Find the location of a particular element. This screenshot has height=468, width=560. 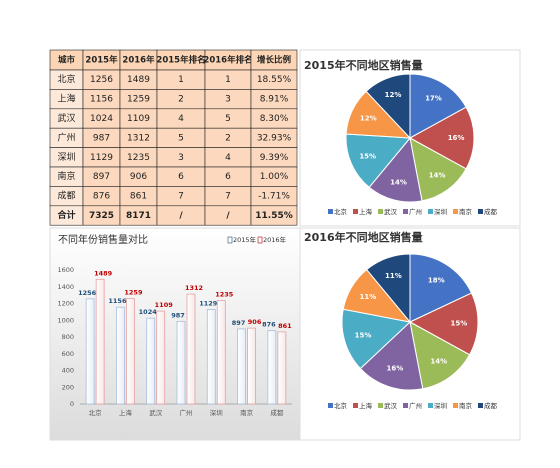

cell-text: 7325 is located at coordinates (101, 216).